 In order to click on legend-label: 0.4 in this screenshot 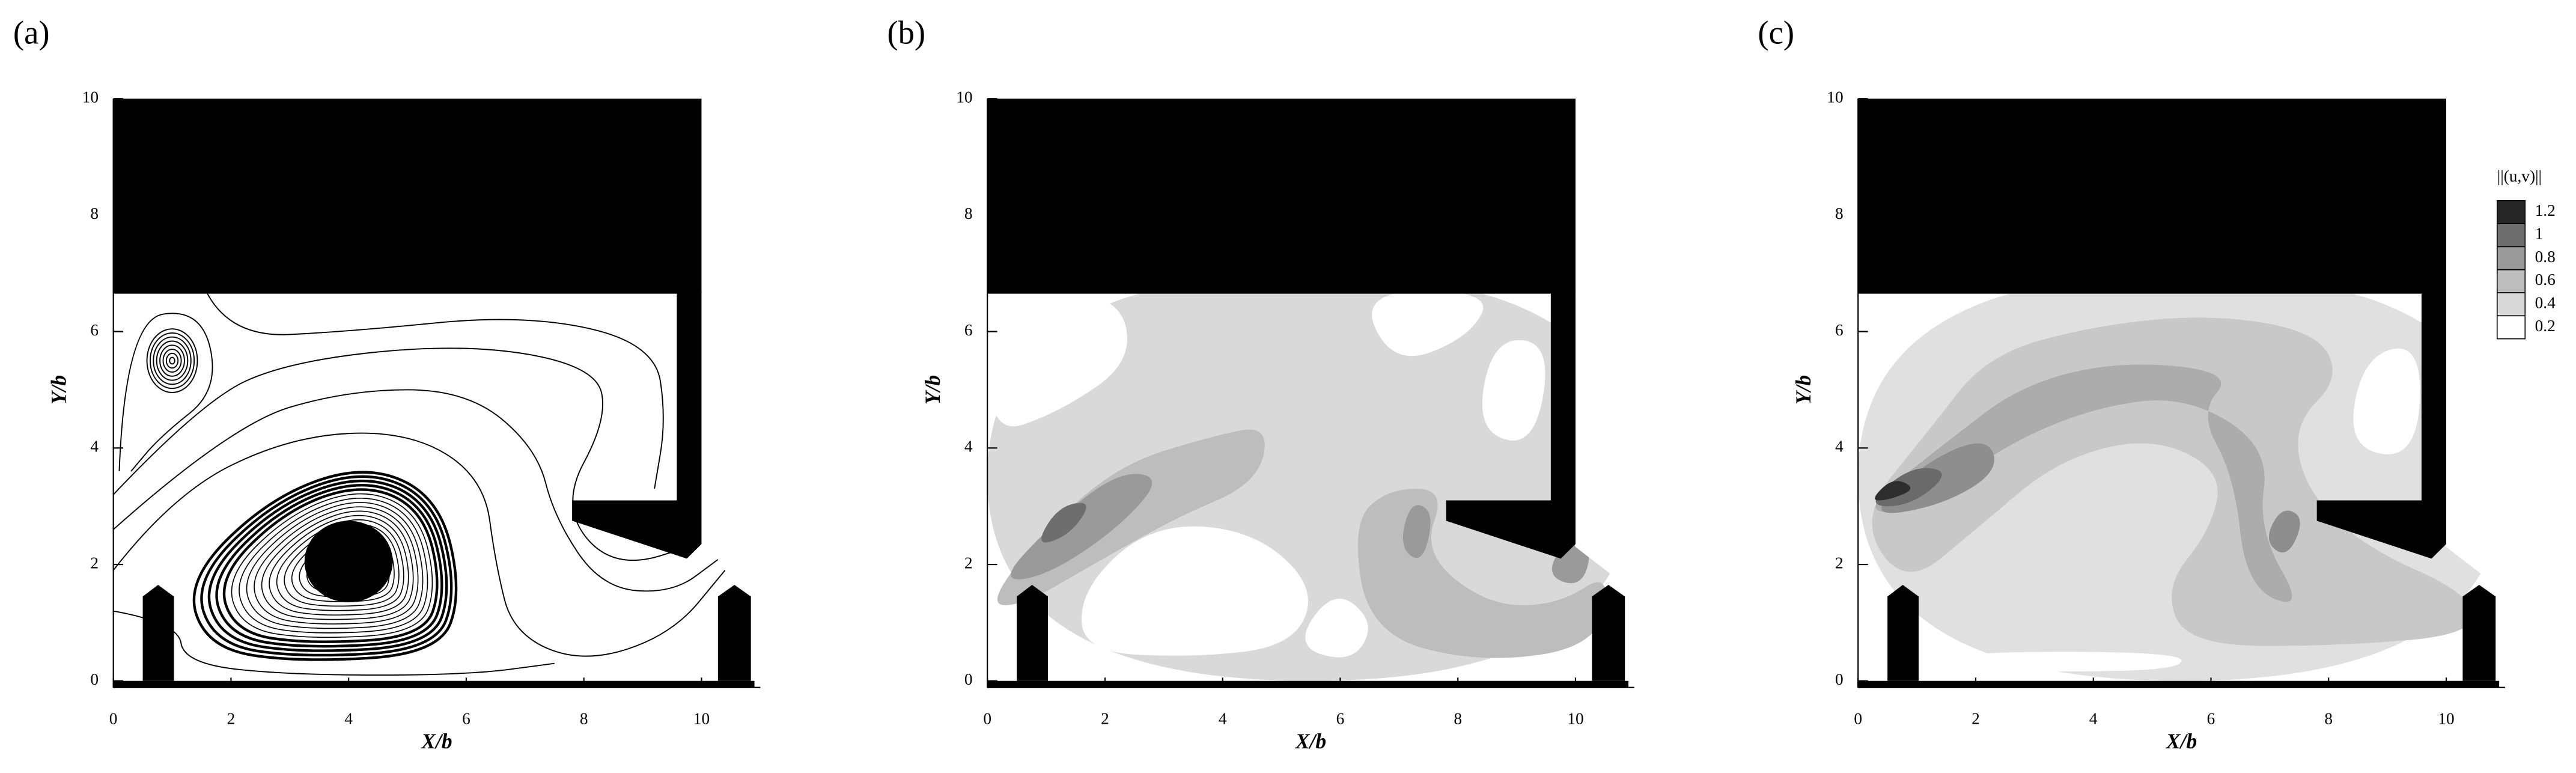, I will do `click(2545, 302)`.